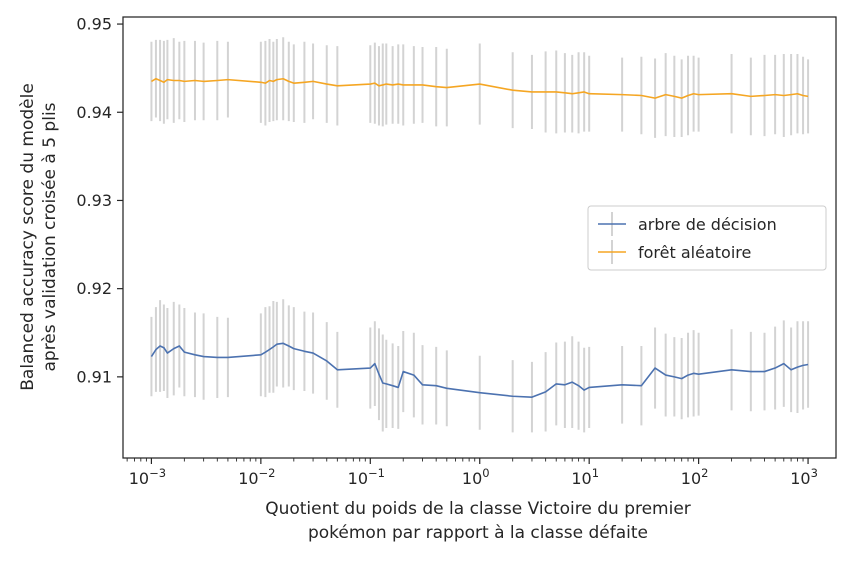 The width and height of the screenshot is (849, 563). What do you see at coordinates (50, 236) in the screenshot?
I see `y-axis-label-line-2: après validation croisée à 5 plis` at bounding box center [50, 236].